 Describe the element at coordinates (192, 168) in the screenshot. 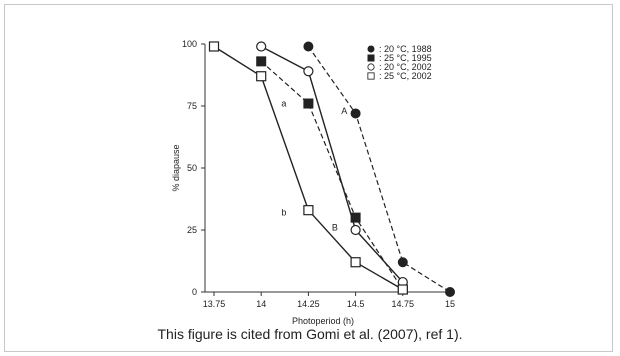

I see `y-tick-label: 50` at that location.